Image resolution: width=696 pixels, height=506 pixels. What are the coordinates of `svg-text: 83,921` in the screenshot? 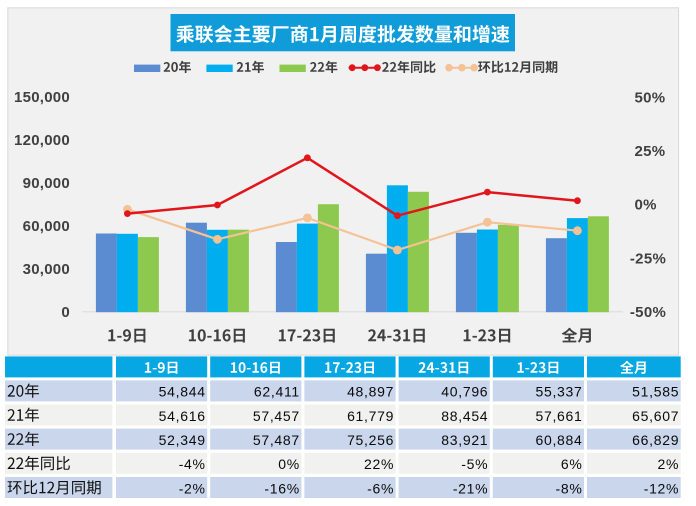 It's located at (464, 440).